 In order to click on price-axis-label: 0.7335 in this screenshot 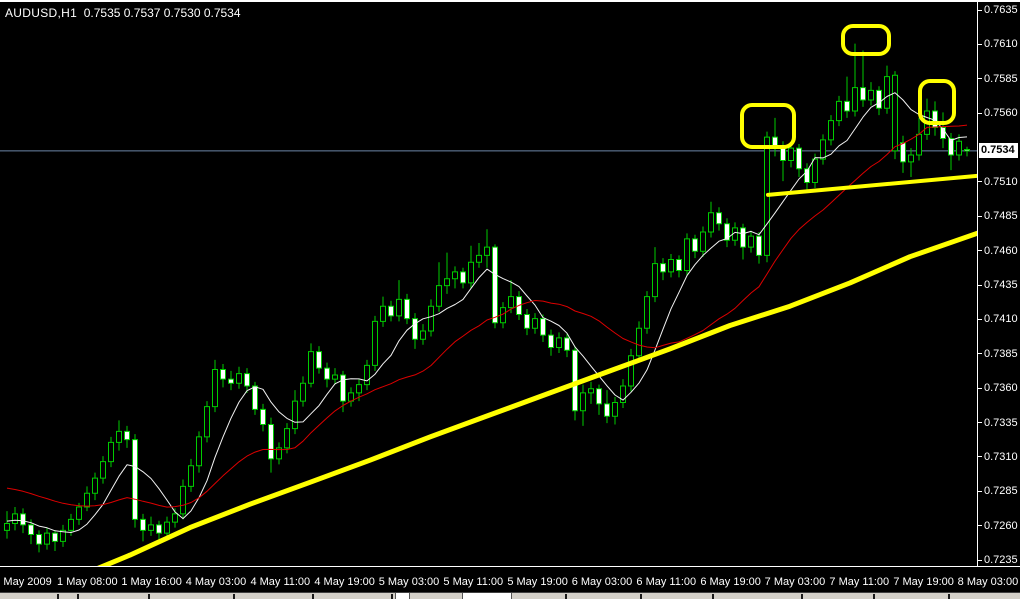, I will do `click(998, 423)`.